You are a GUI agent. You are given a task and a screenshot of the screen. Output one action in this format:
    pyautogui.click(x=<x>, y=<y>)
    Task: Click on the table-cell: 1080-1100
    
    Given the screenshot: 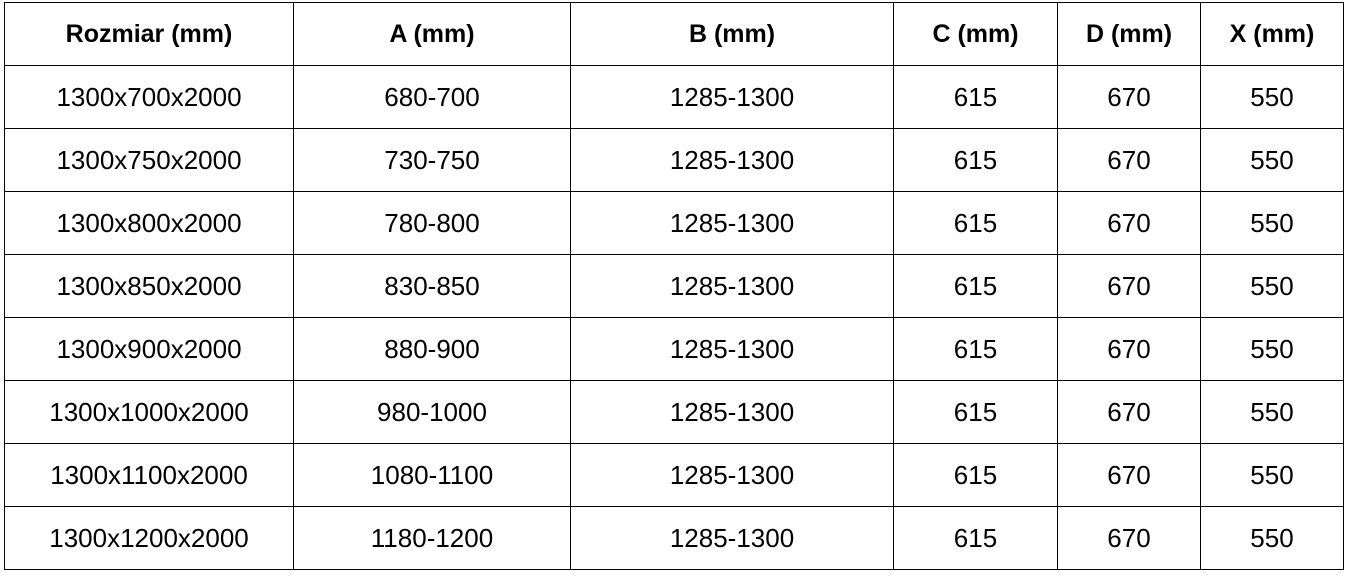 What is the action you would take?
    pyautogui.click(x=432, y=475)
    